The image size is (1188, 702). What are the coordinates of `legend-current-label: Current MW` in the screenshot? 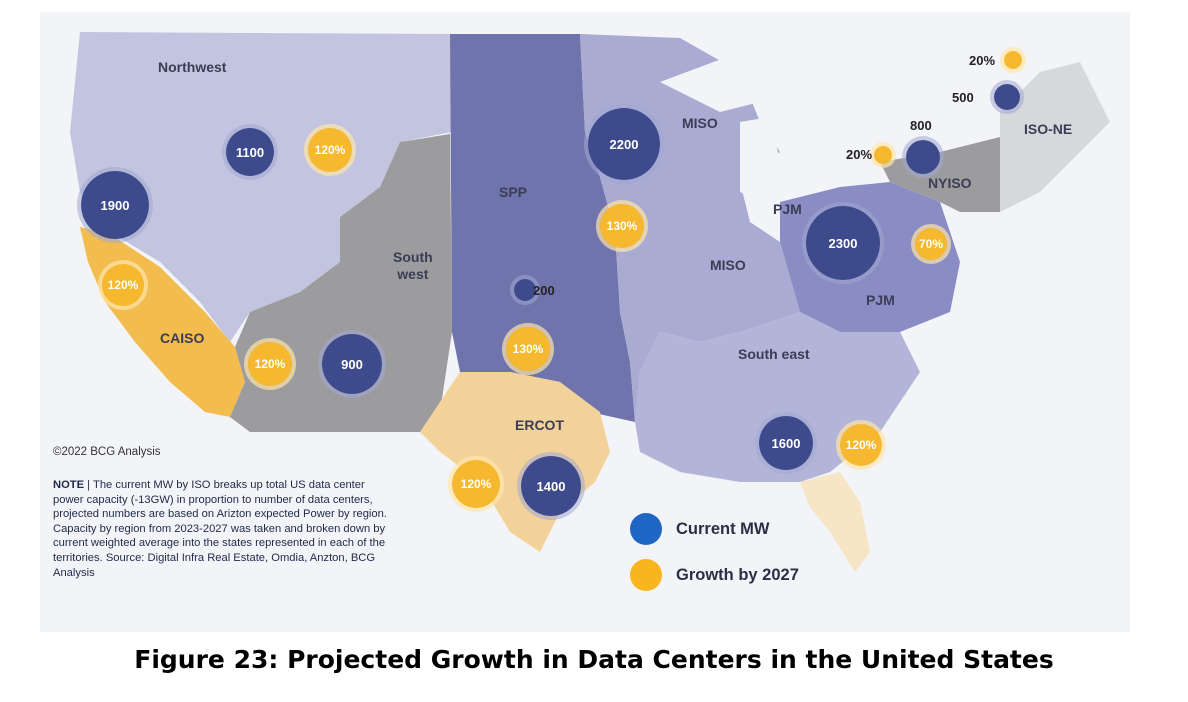 It's located at (723, 528).